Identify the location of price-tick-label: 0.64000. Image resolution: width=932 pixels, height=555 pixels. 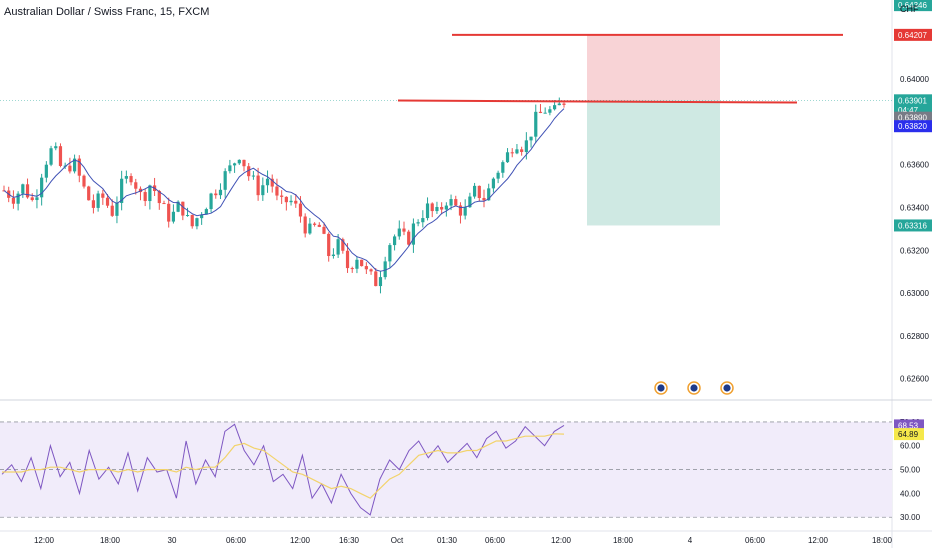
(914, 79).